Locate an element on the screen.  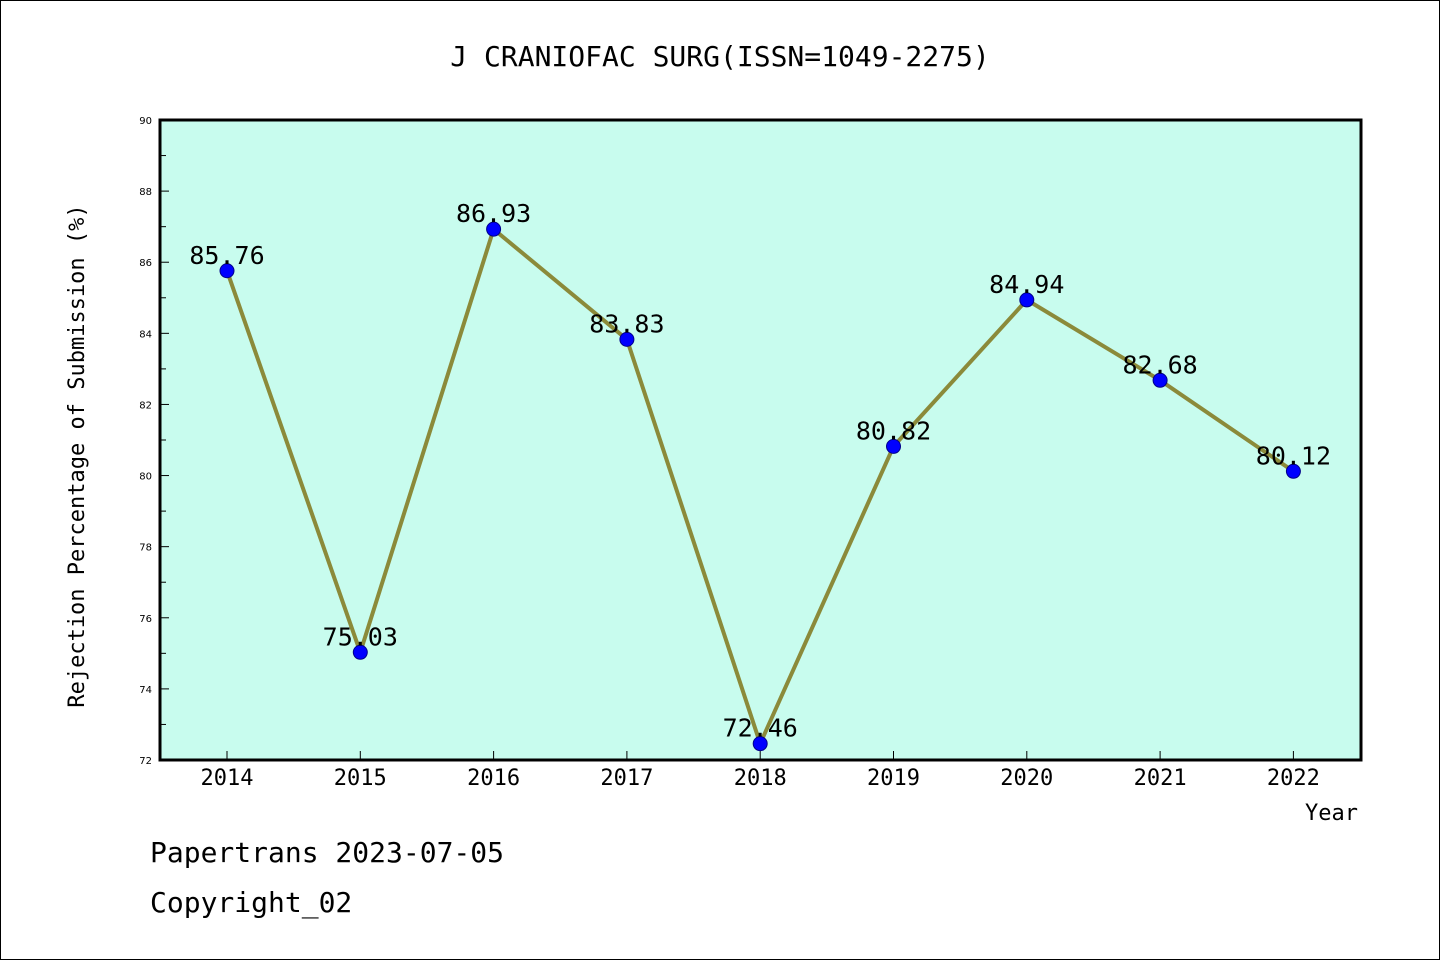
x-tick-label: 2019 is located at coordinates (893, 778).